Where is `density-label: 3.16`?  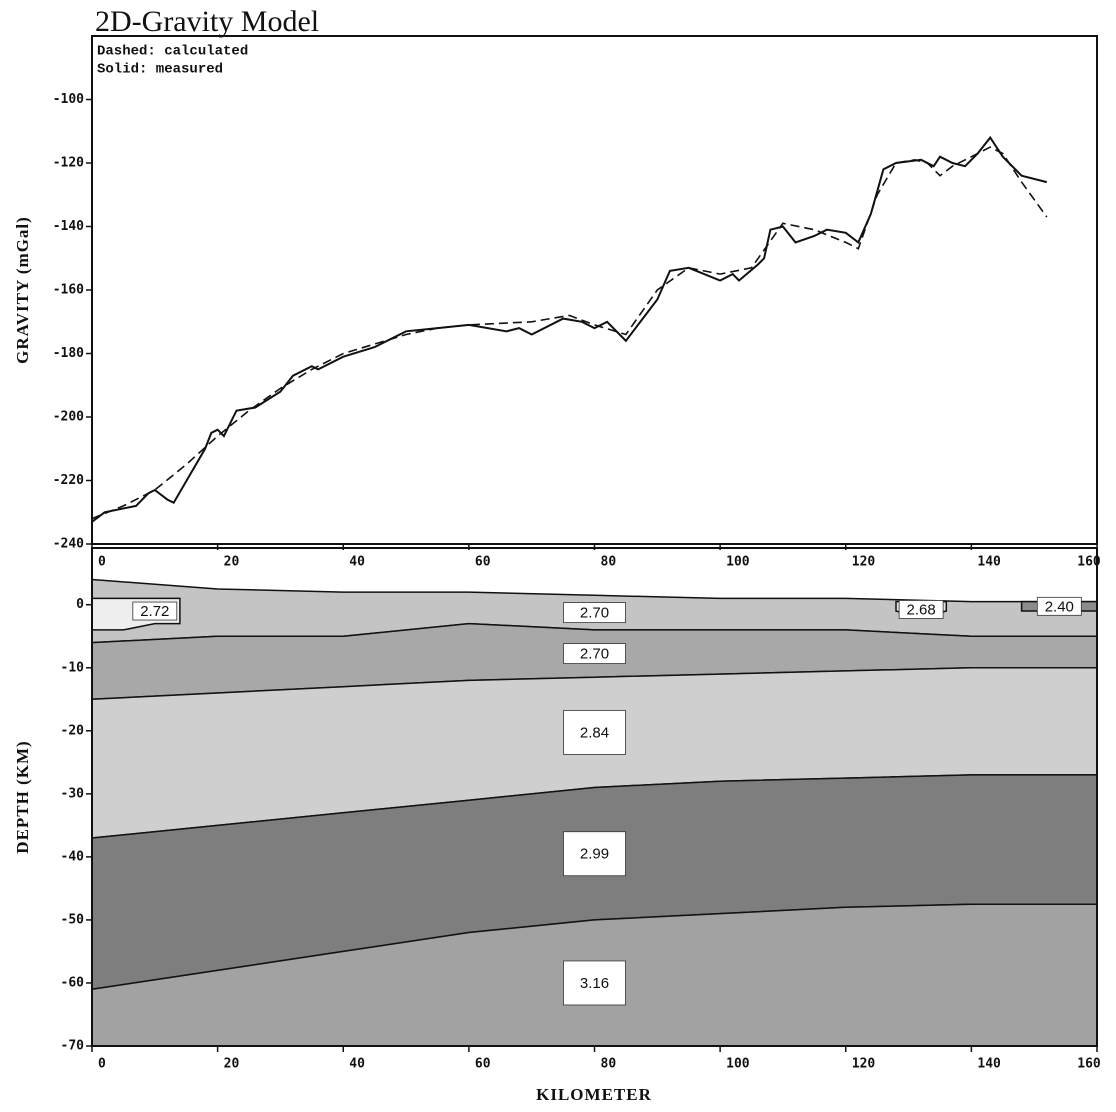 density-label: 3.16 is located at coordinates (594, 983).